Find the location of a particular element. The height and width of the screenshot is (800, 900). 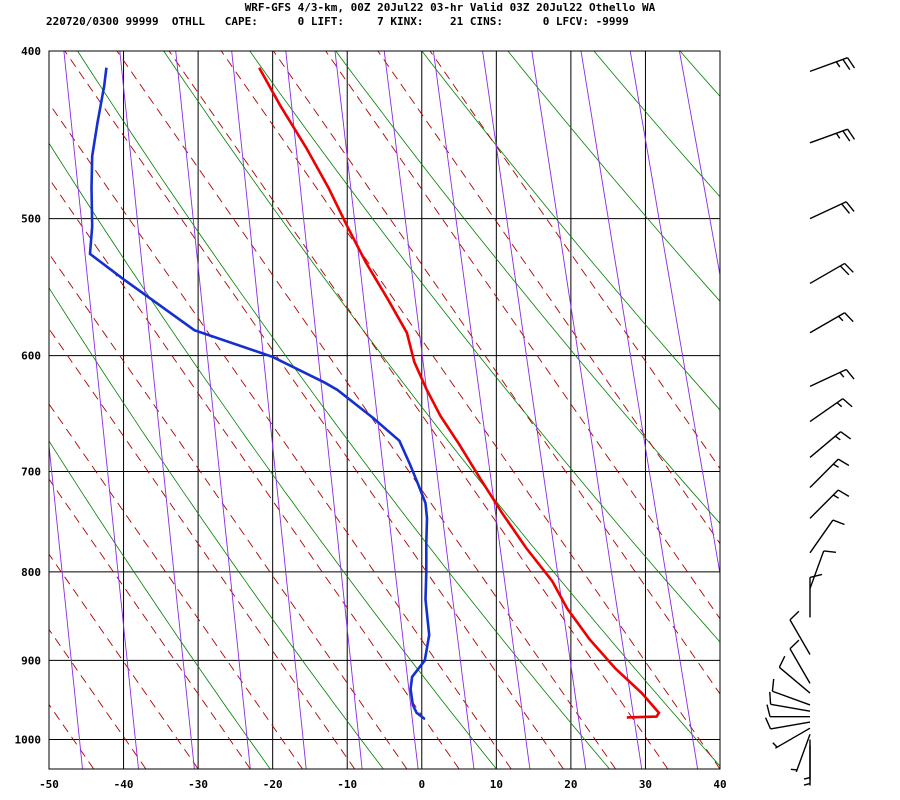

x-tick-label: -10 is located at coordinates (347, 784).